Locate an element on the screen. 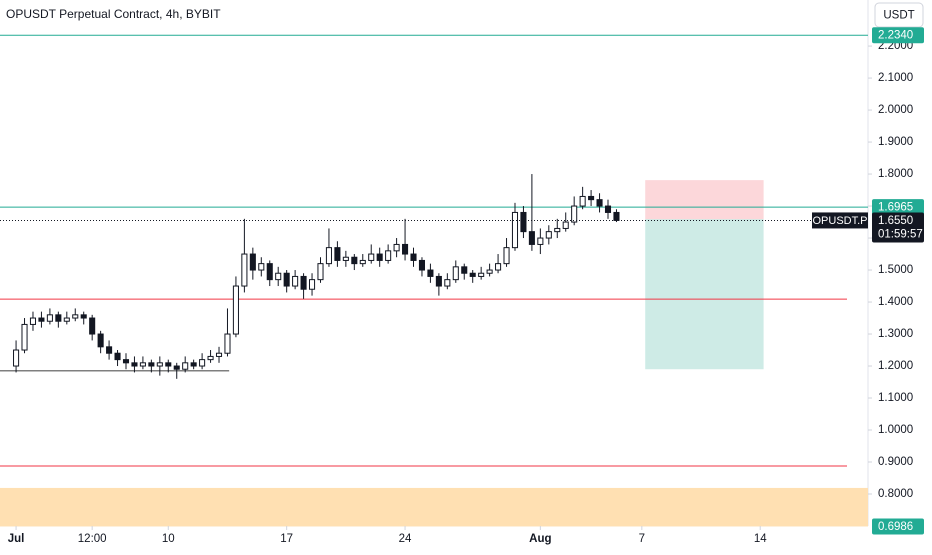  last-price-badge is located at coordinates (898, 227).